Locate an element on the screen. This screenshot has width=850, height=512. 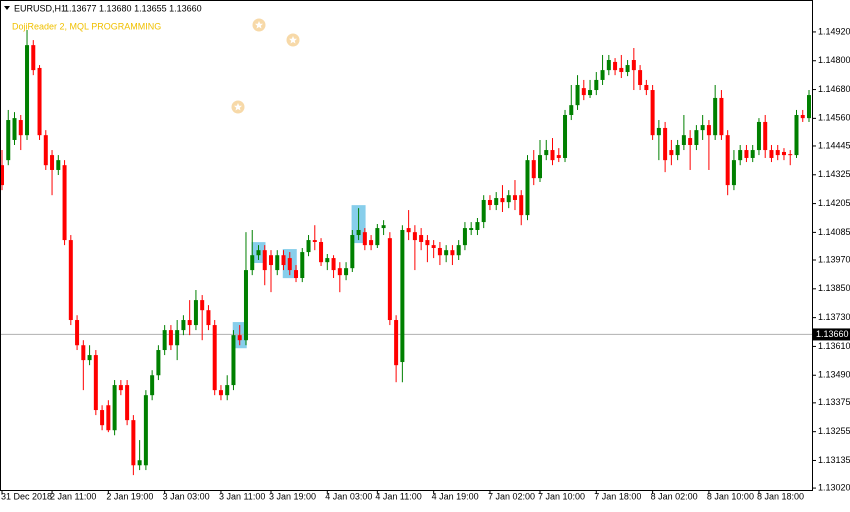
y-tick-label: 1.13255 is located at coordinates (834, 431).